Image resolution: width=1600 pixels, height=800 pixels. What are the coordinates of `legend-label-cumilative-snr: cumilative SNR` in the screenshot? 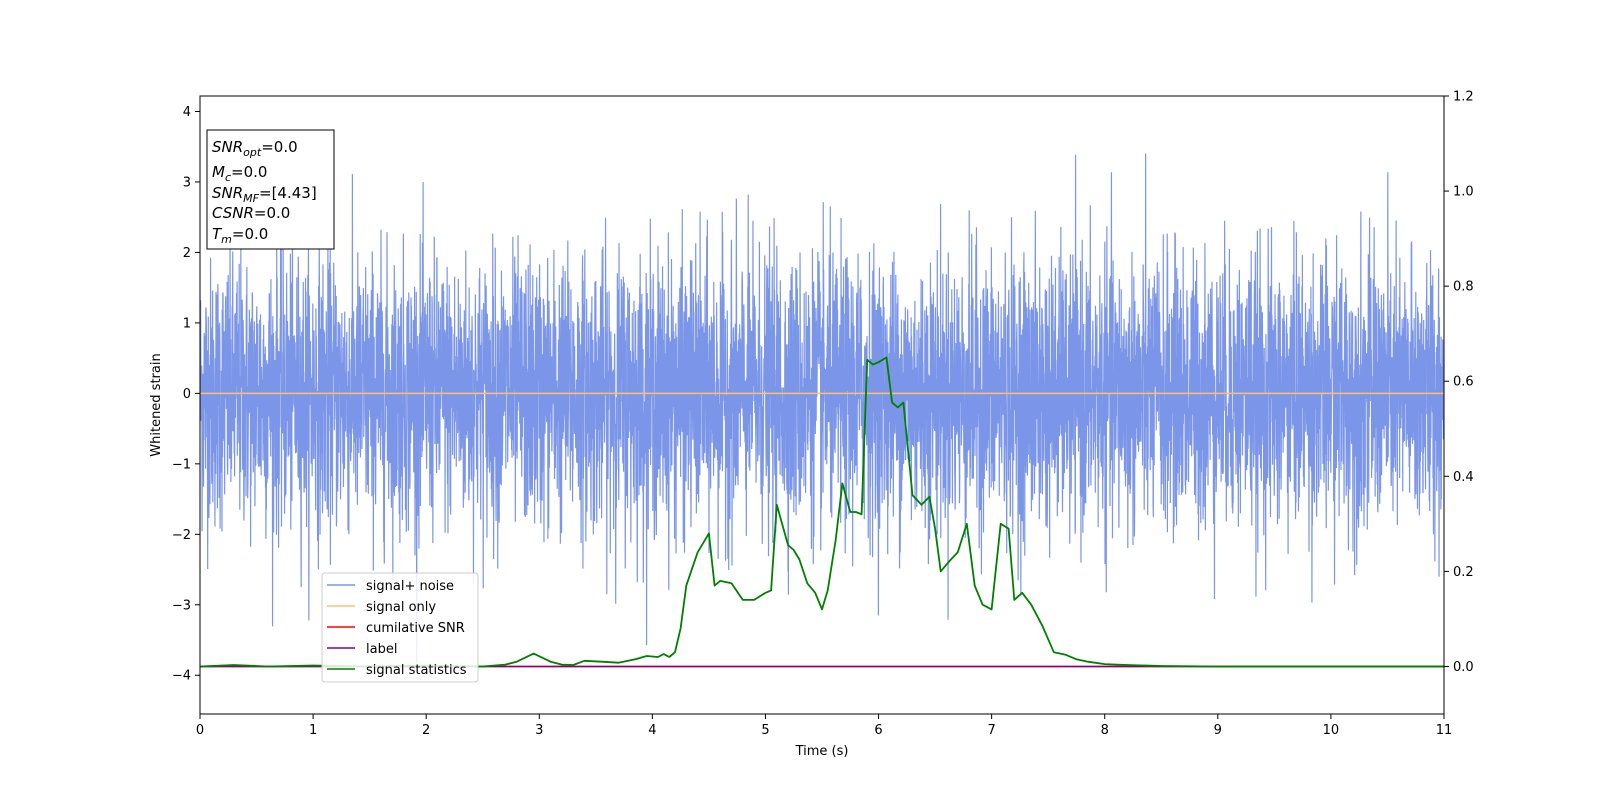 It's located at (415, 628).